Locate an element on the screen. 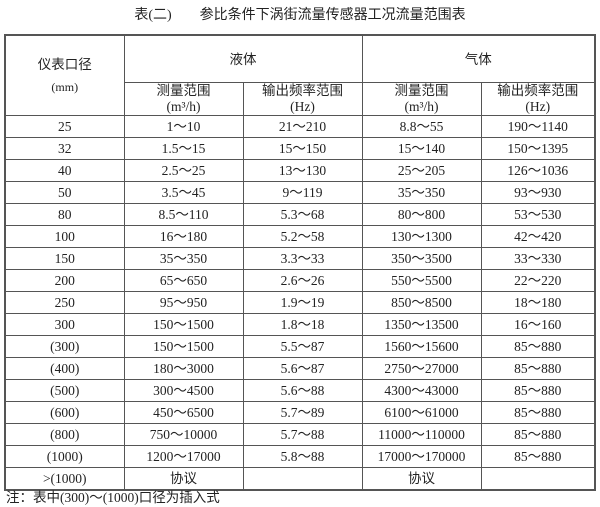 The height and width of the screenshot is (507, 600). diameter-cell: >(1000) is located at coordinates (64, 479).